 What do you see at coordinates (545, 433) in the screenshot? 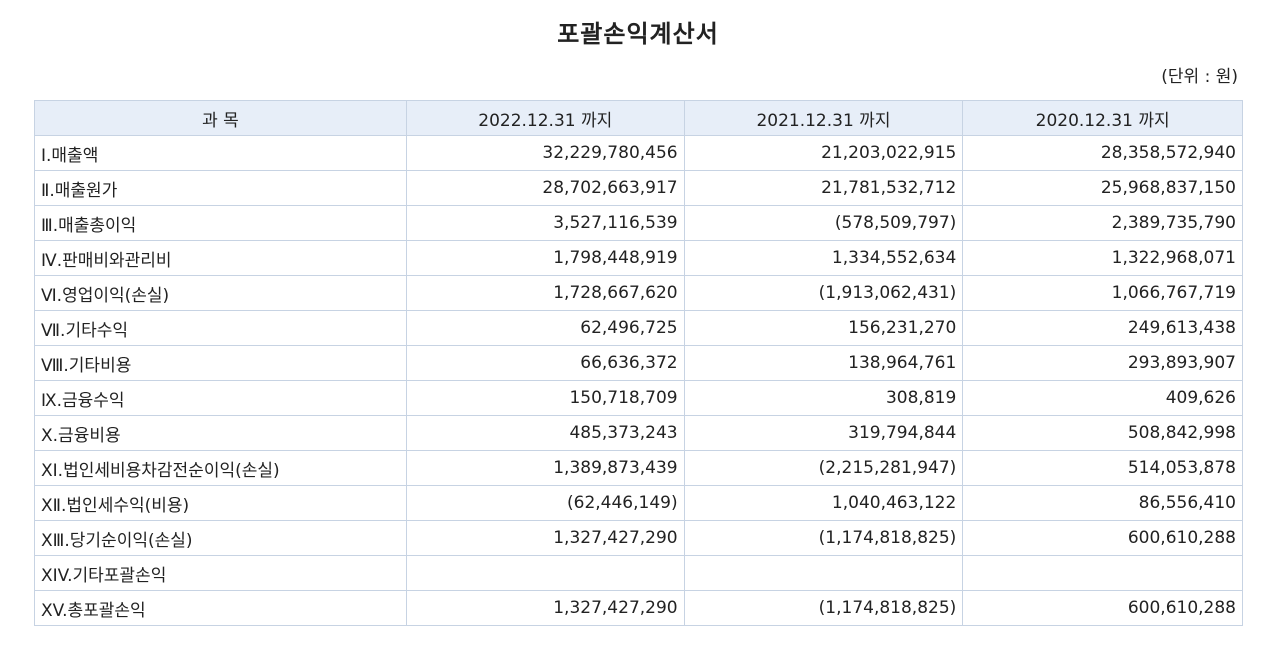
I see `row-value-2022: 485,373,243` at bounding box center [545, 433].